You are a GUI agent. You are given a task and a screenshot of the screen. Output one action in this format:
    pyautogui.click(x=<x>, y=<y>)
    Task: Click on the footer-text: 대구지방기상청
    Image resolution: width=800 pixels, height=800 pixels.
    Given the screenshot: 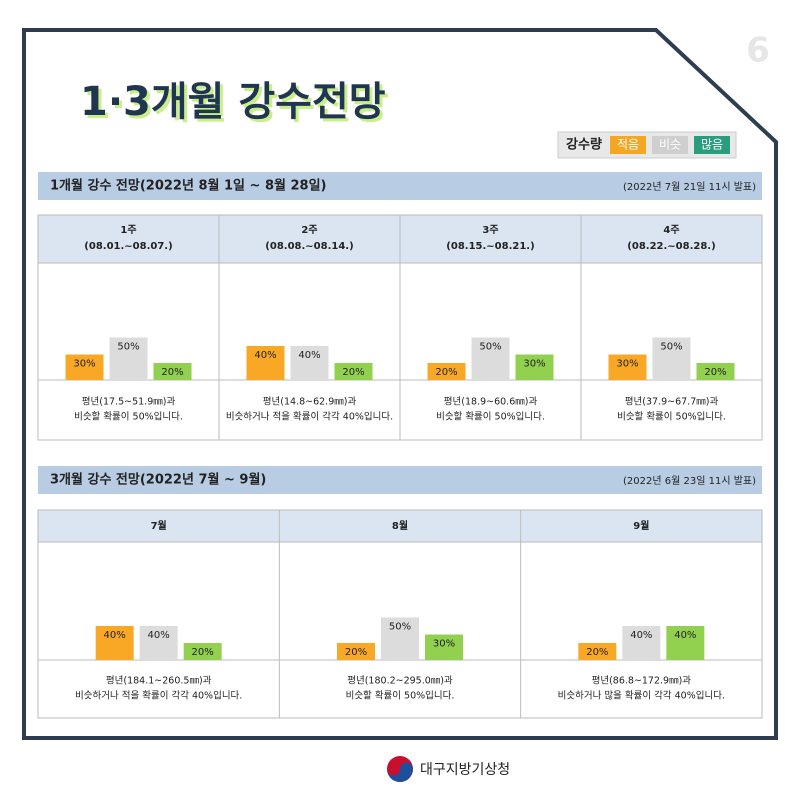 What is the action you would take?
    pyautogui.click(x=465, y=770)
    